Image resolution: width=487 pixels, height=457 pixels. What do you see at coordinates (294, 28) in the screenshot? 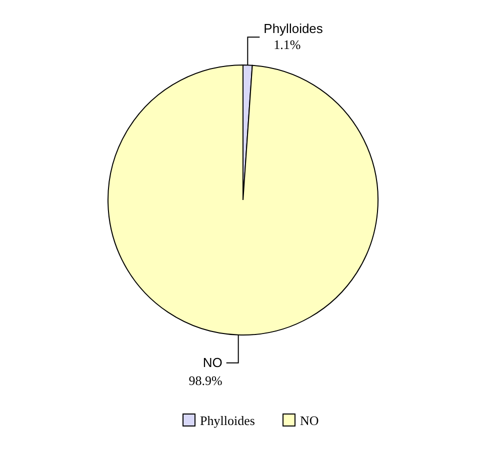
I see `slice-label: Phylloides` at bounding box center [294, 28].